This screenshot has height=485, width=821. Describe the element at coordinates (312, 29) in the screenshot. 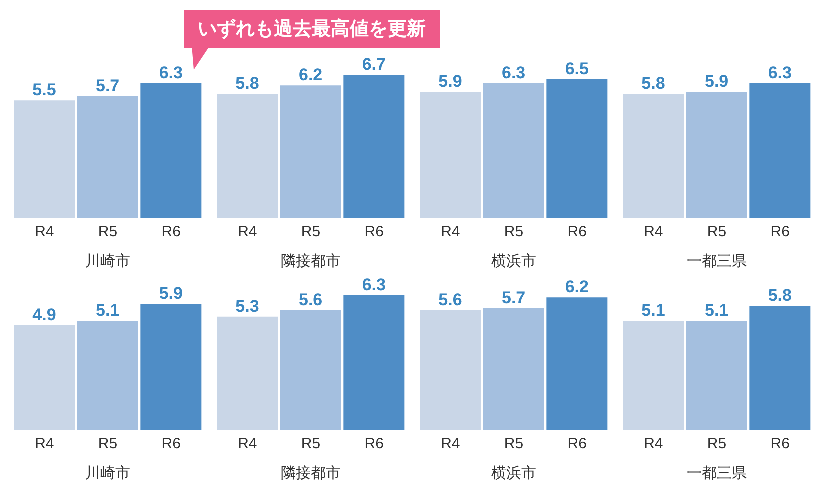

I see `text: いずれも過去最高値を更新` at that location.